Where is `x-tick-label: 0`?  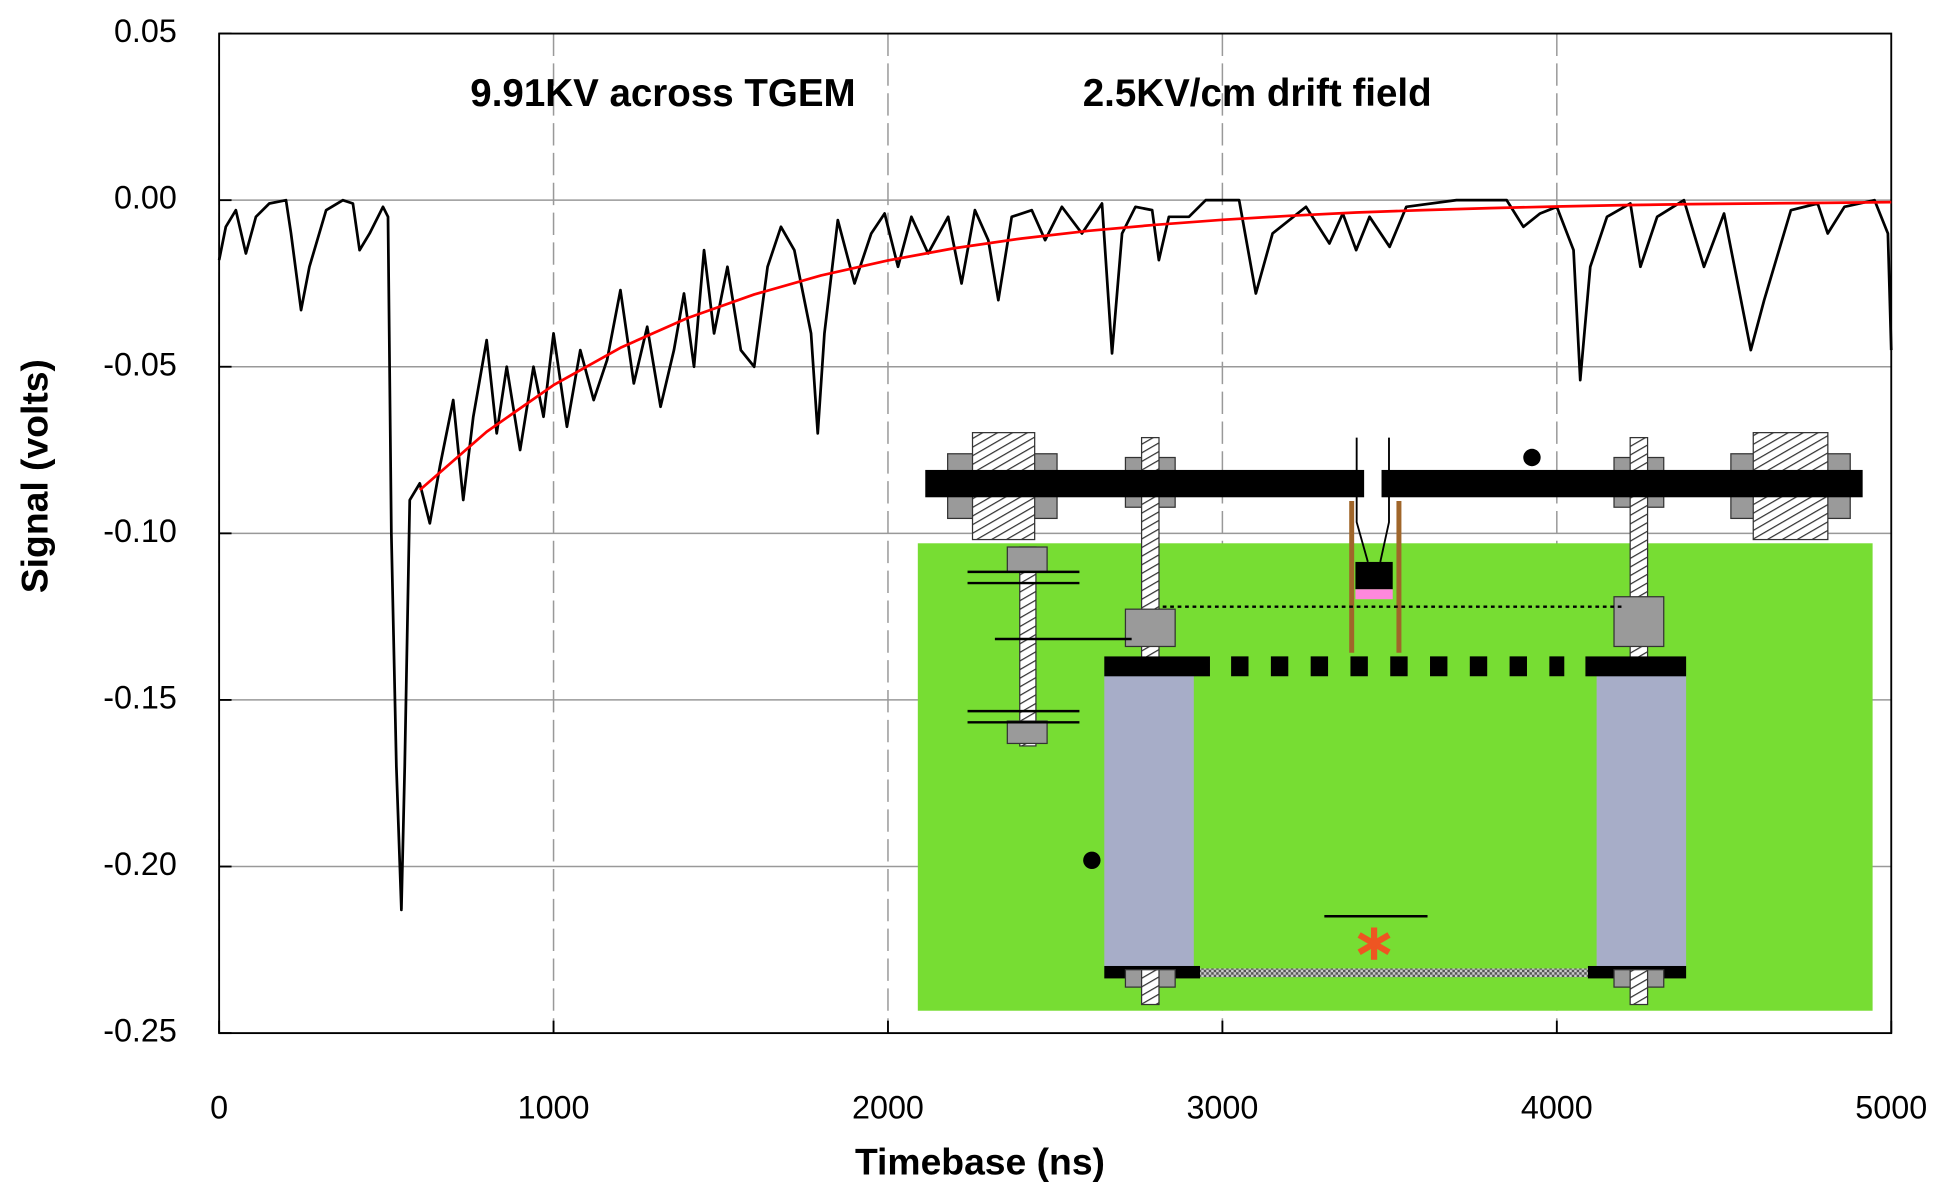 x-tick-label: 0 is located at coordinates (219, 1108).